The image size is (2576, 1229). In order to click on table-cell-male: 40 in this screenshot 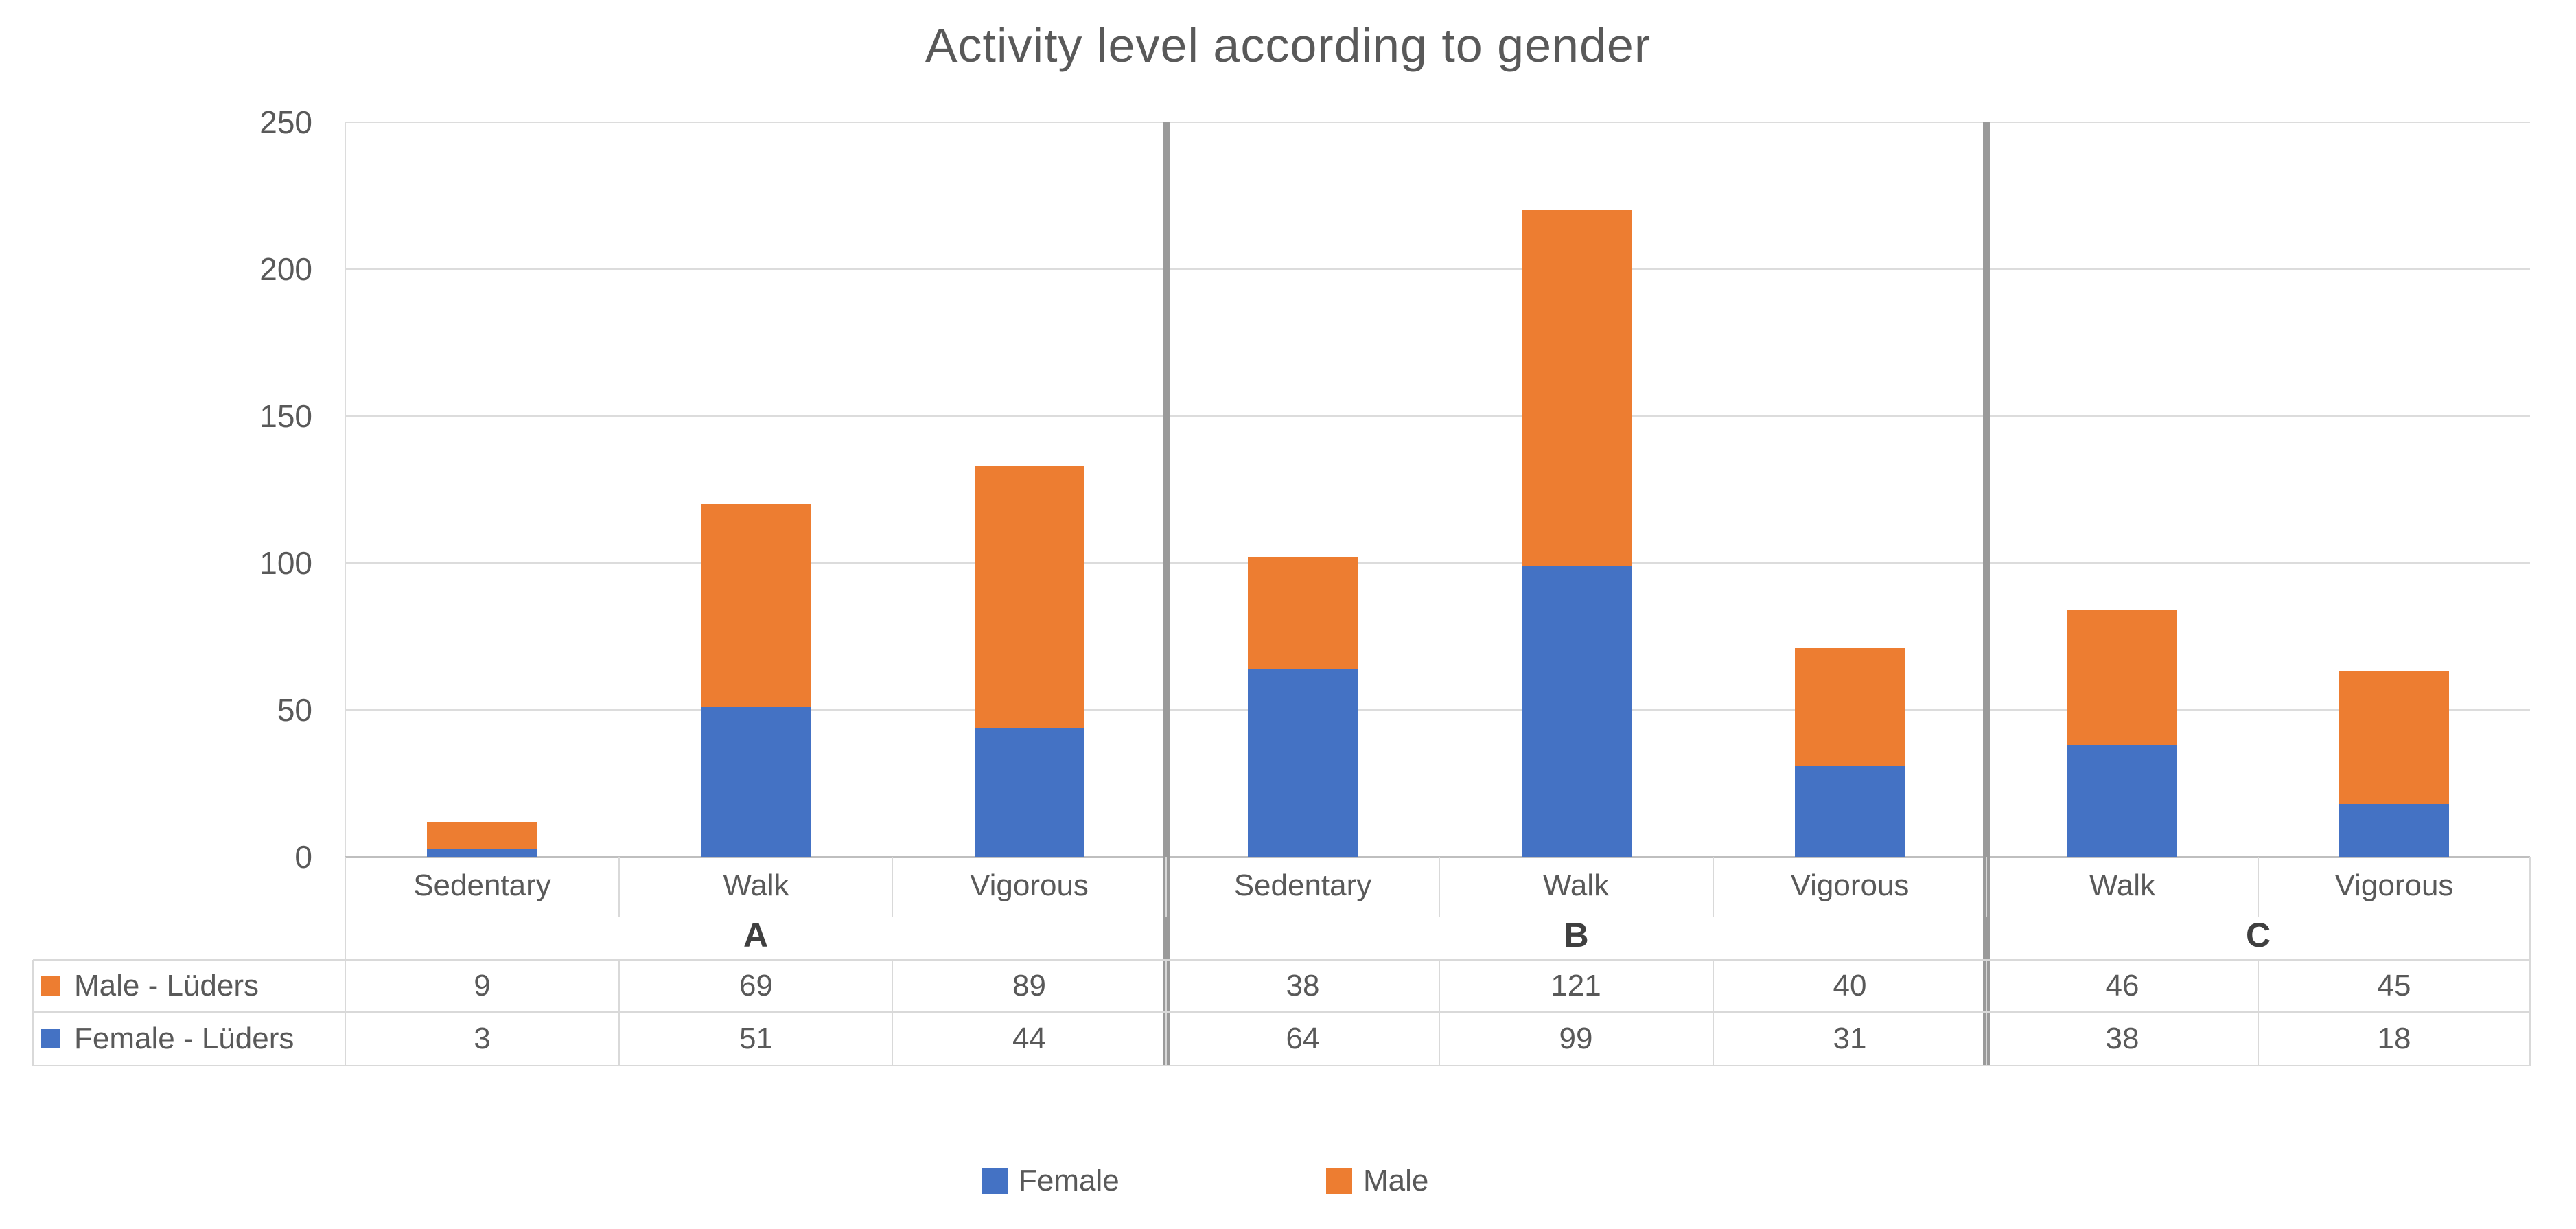, I will do `click(1850, 985)`.